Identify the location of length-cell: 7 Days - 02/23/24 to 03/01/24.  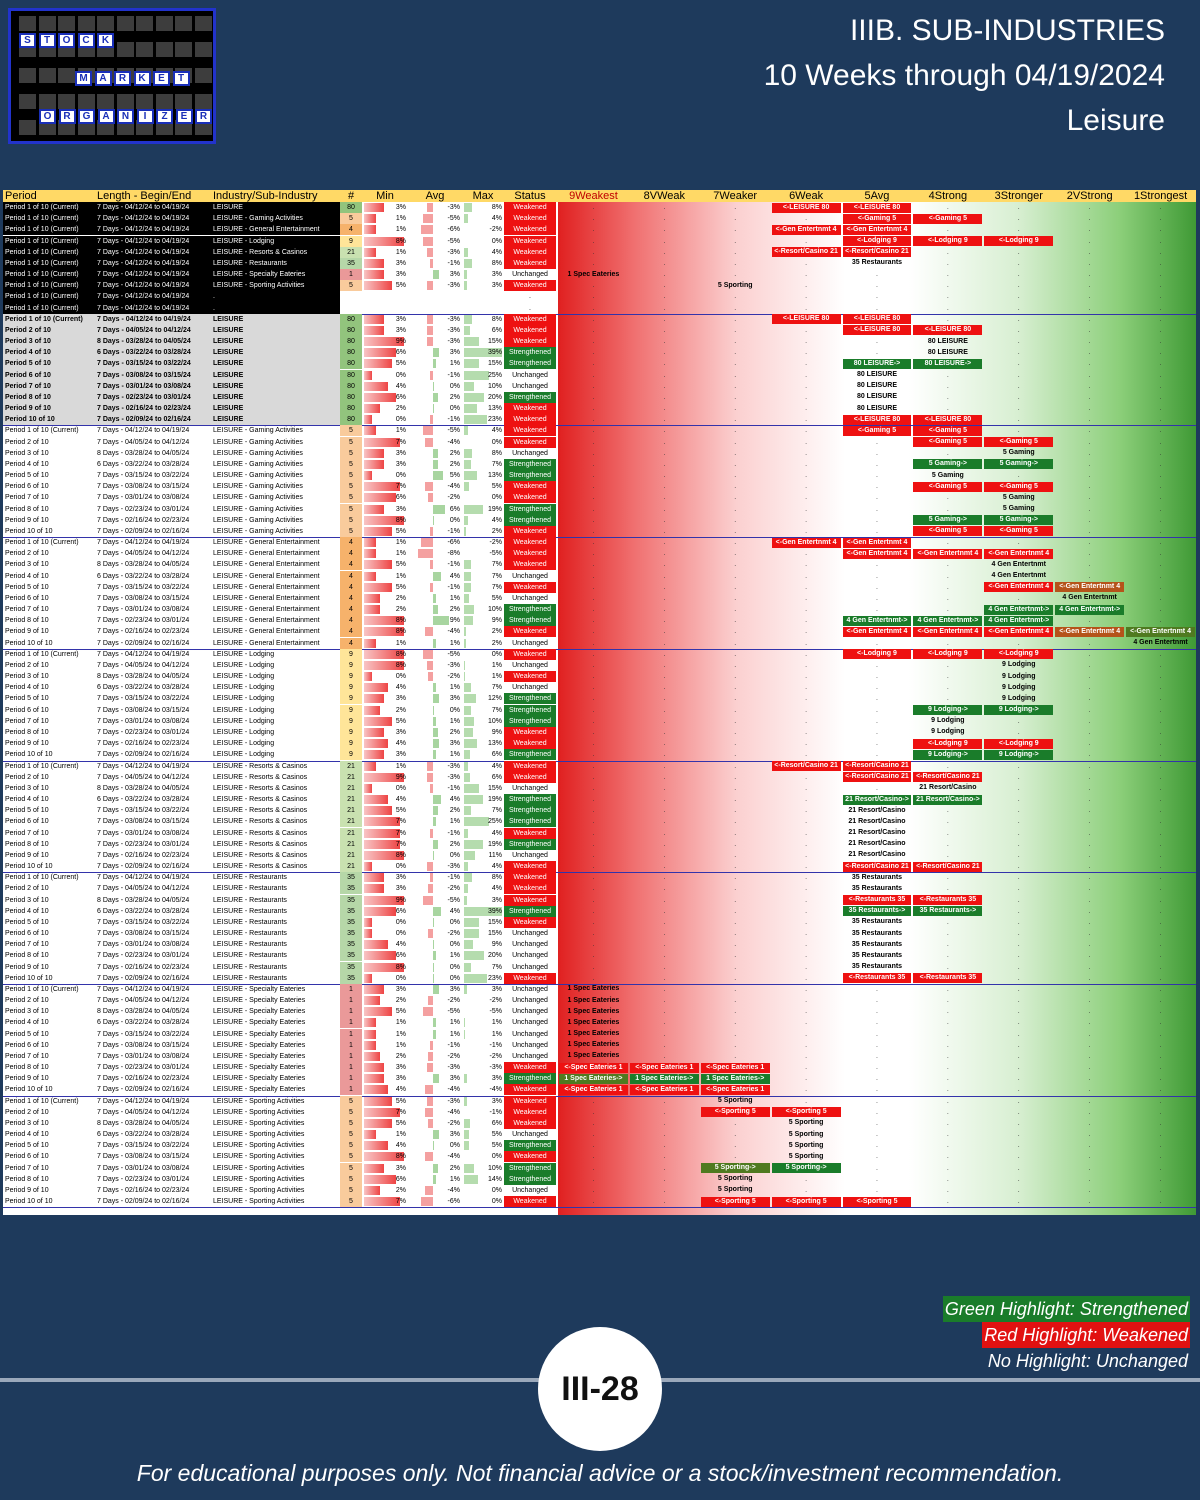
(143, 956).